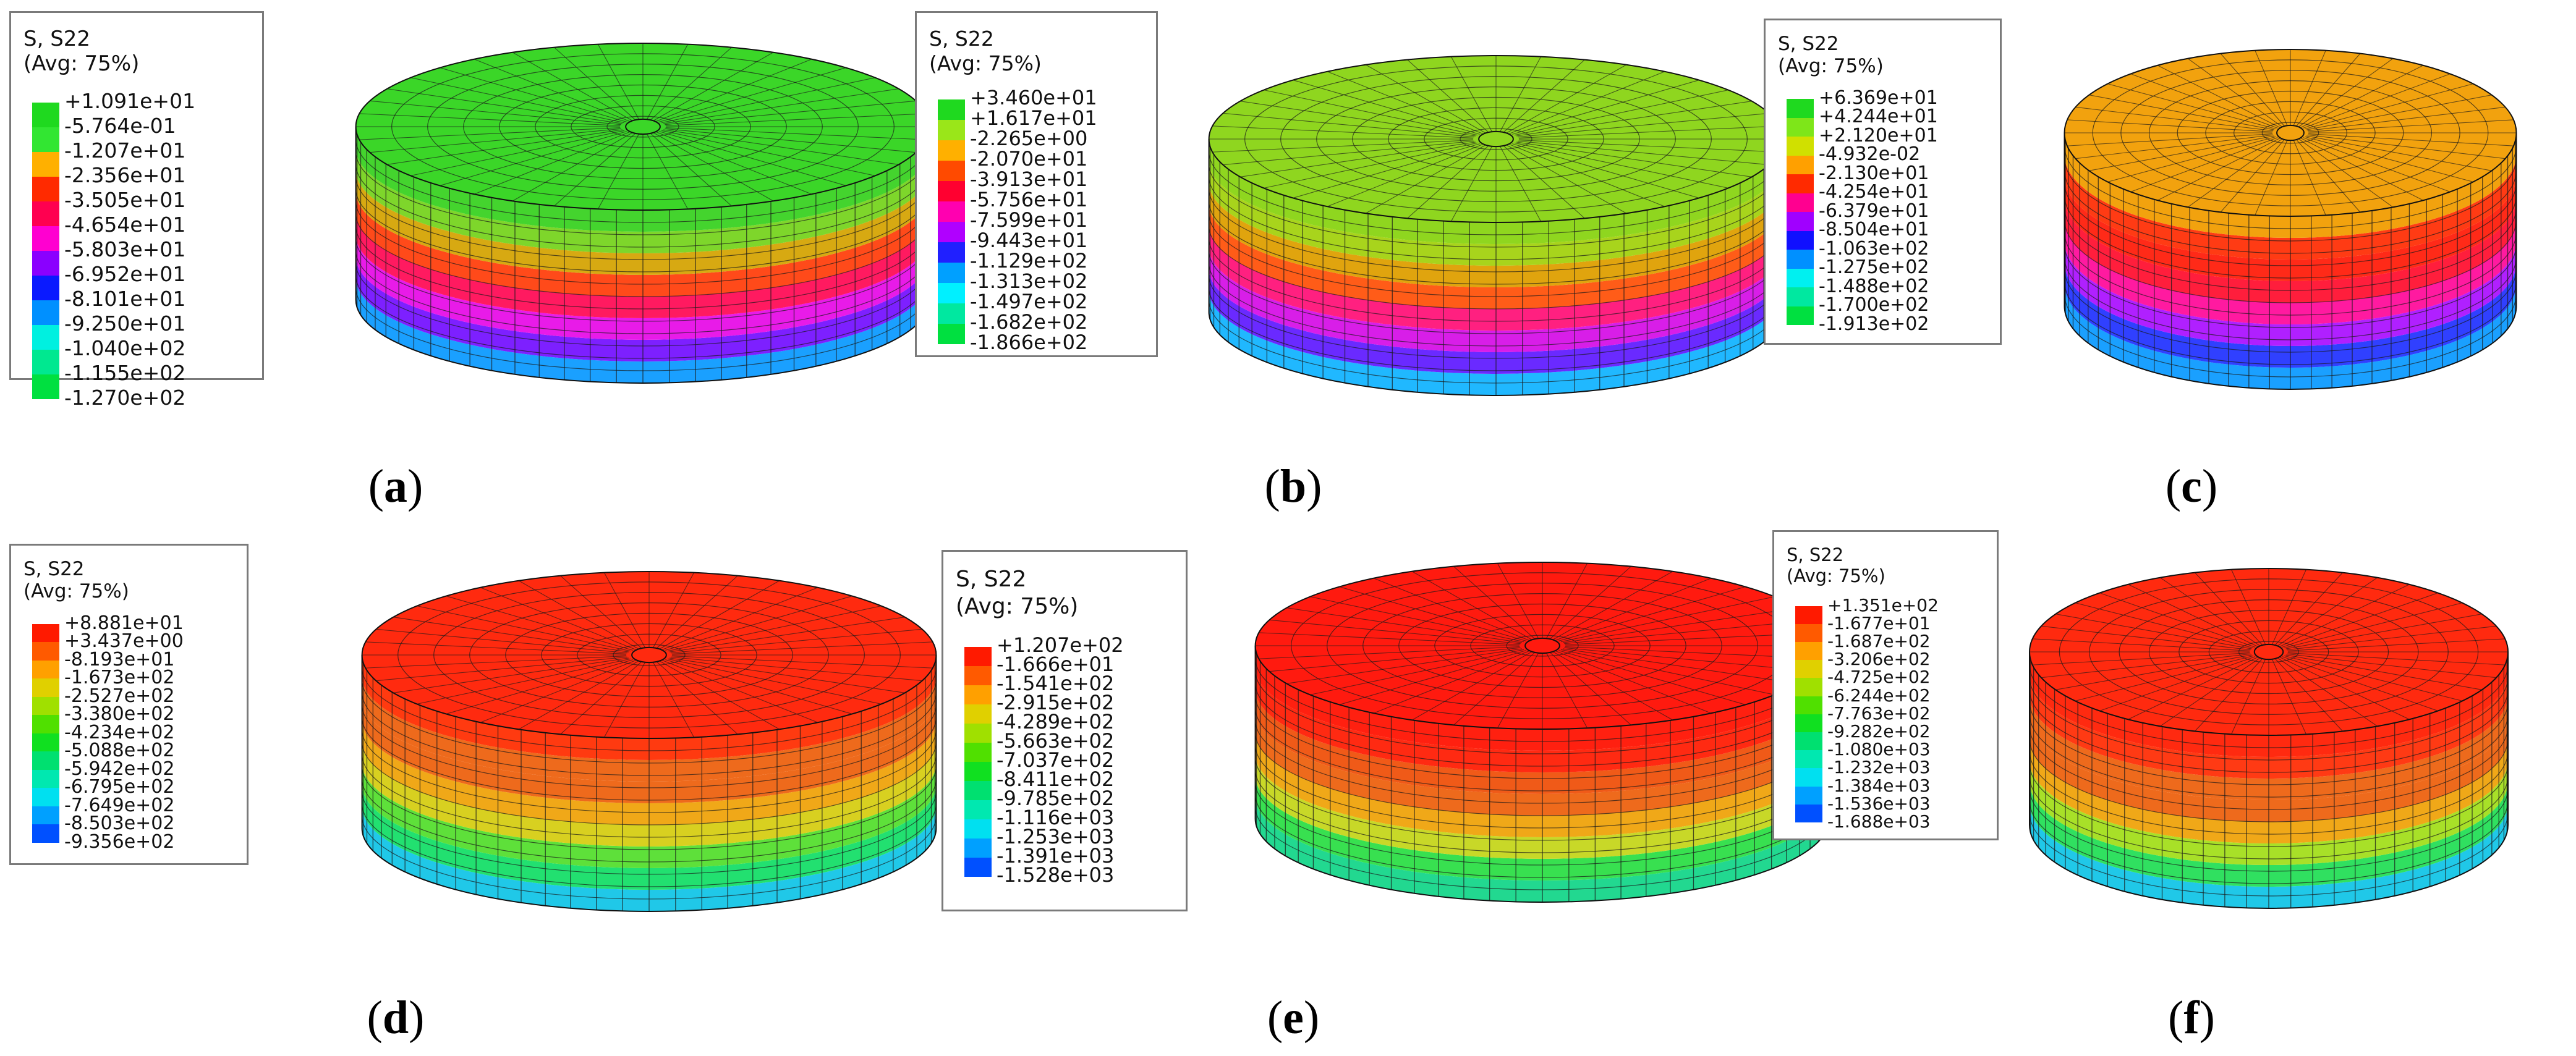 Image resolution: width=2576 pixels, height=1056 pixels. I want to click on legend-value: -4.654e+01, so click(125, 225).